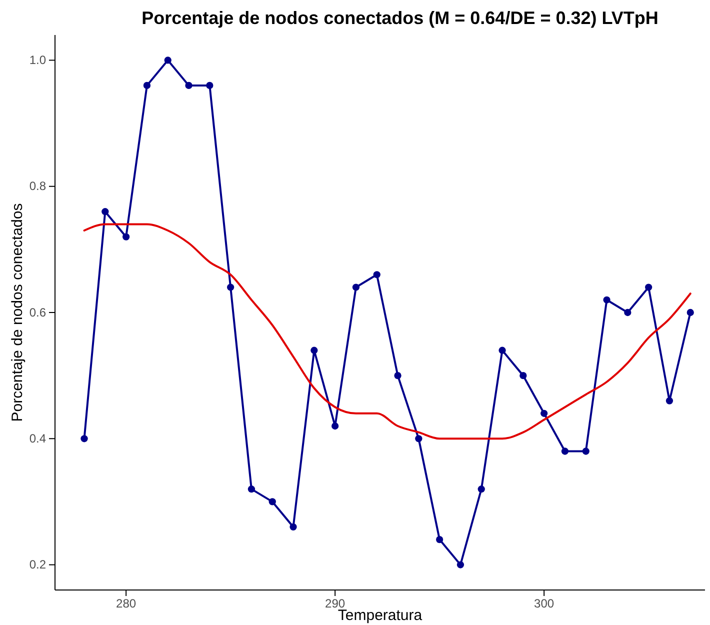 The height and width of the screenshot is (625, 710). Describe the element at coordinates (17, 312) in the screenshot. I see `y-axis-title: Porcentaje de nodos conectados` at that location.